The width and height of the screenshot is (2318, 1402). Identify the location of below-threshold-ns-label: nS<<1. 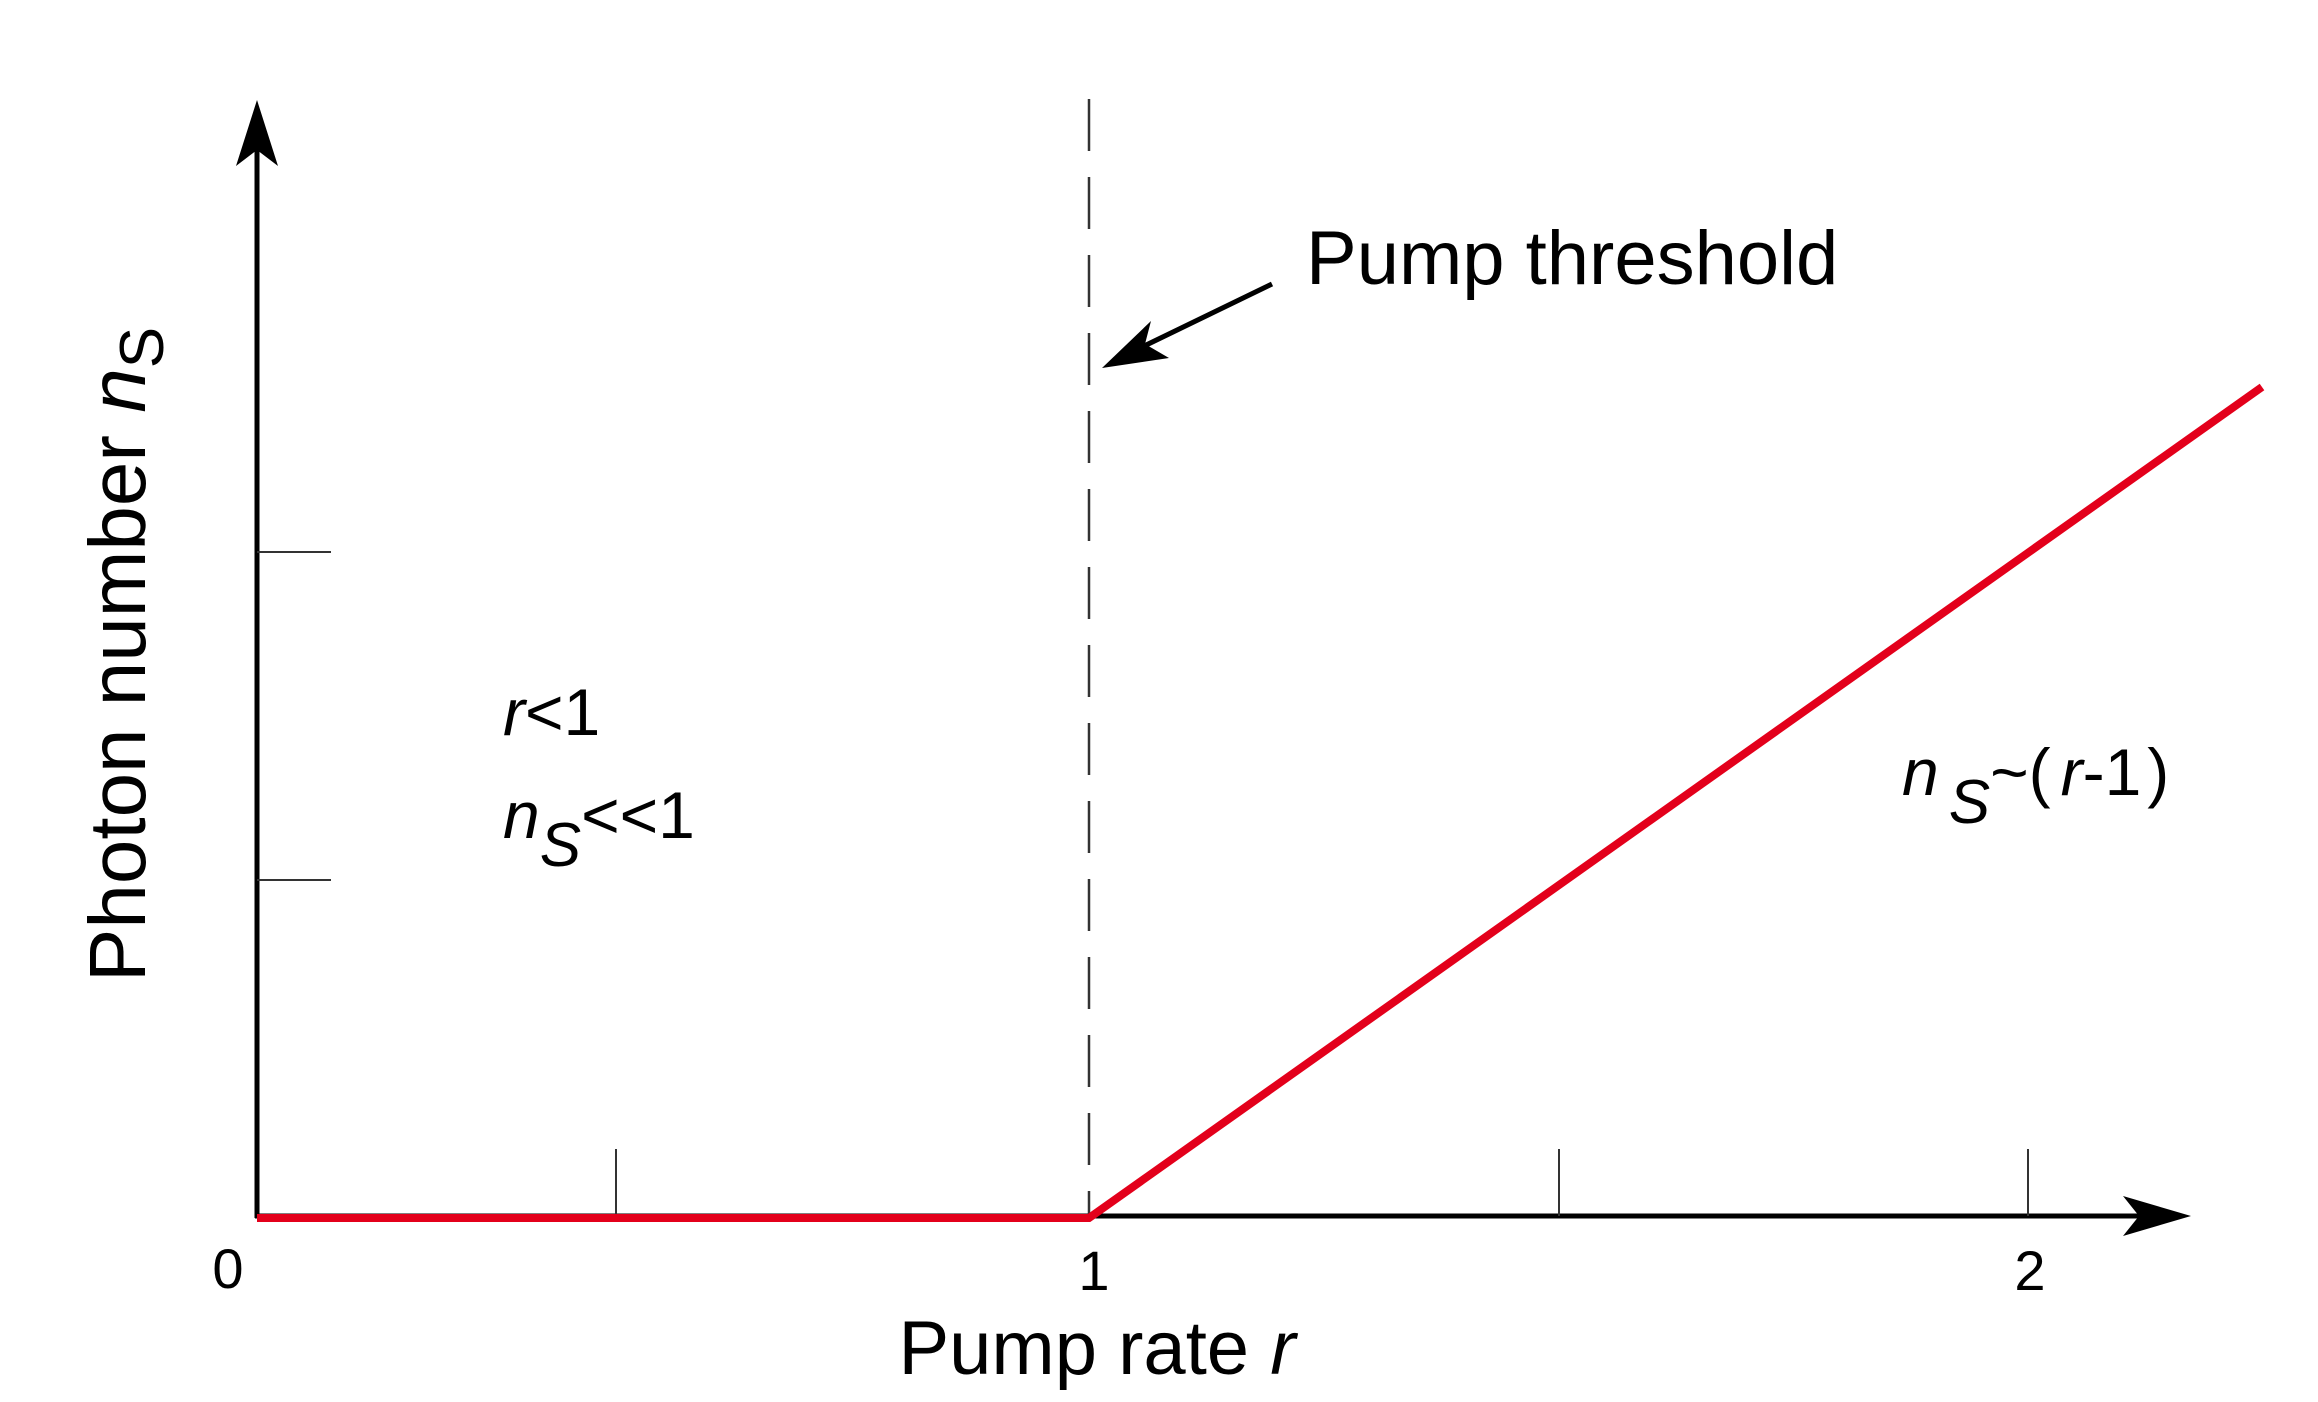
(599, 829).